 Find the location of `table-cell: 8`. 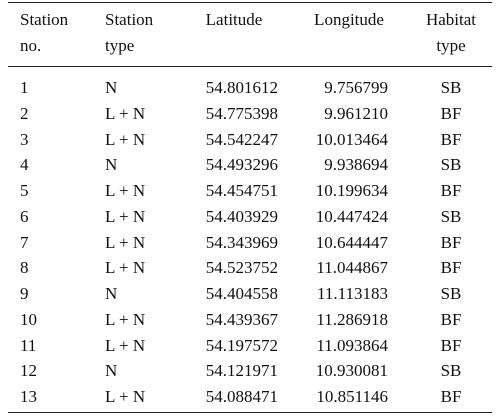

table-cell: 8 is located at coordinates (24, 268).